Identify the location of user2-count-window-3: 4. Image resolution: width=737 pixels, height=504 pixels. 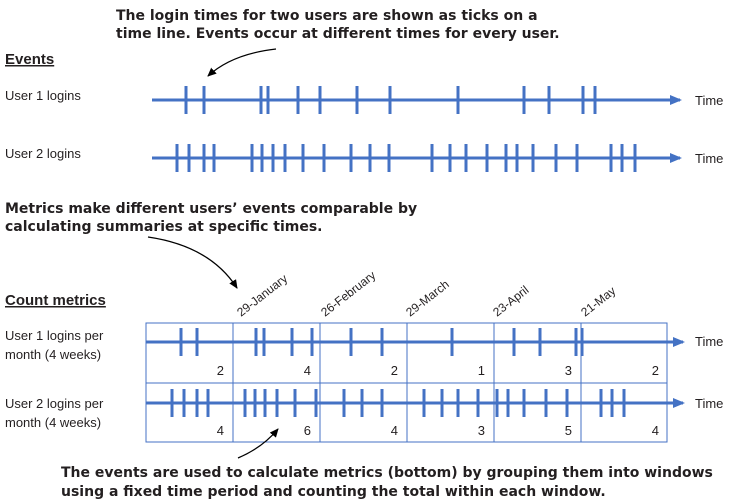
(394, 430).